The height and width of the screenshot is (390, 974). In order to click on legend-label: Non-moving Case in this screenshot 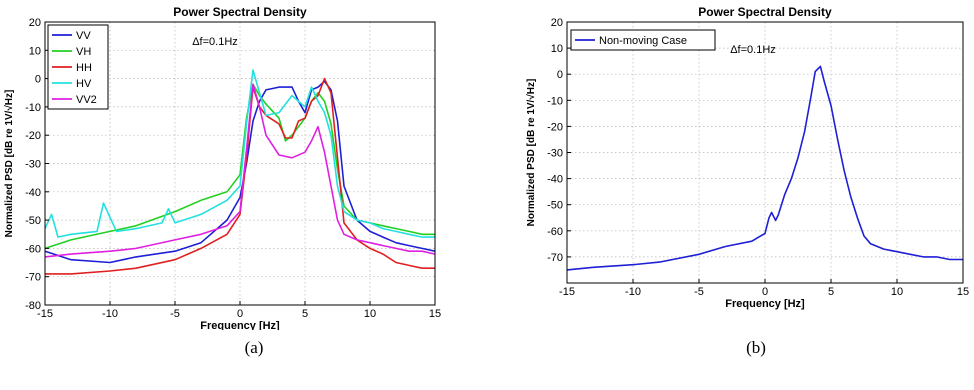, I will do `click(643, 41)`.